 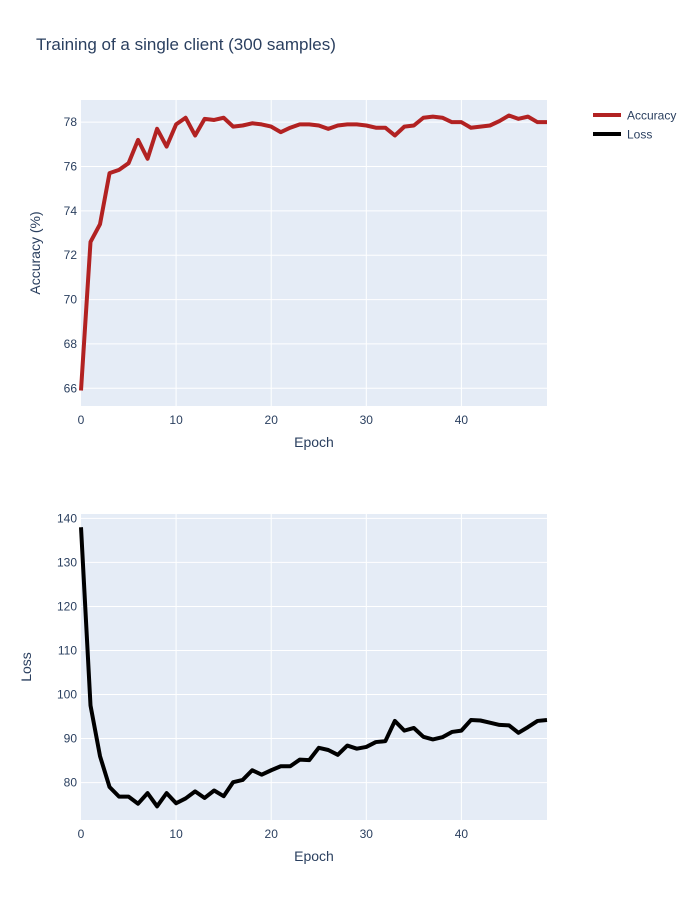 I want to click on loss-xaxis-title: Epoch, so click(x=314, y=856).